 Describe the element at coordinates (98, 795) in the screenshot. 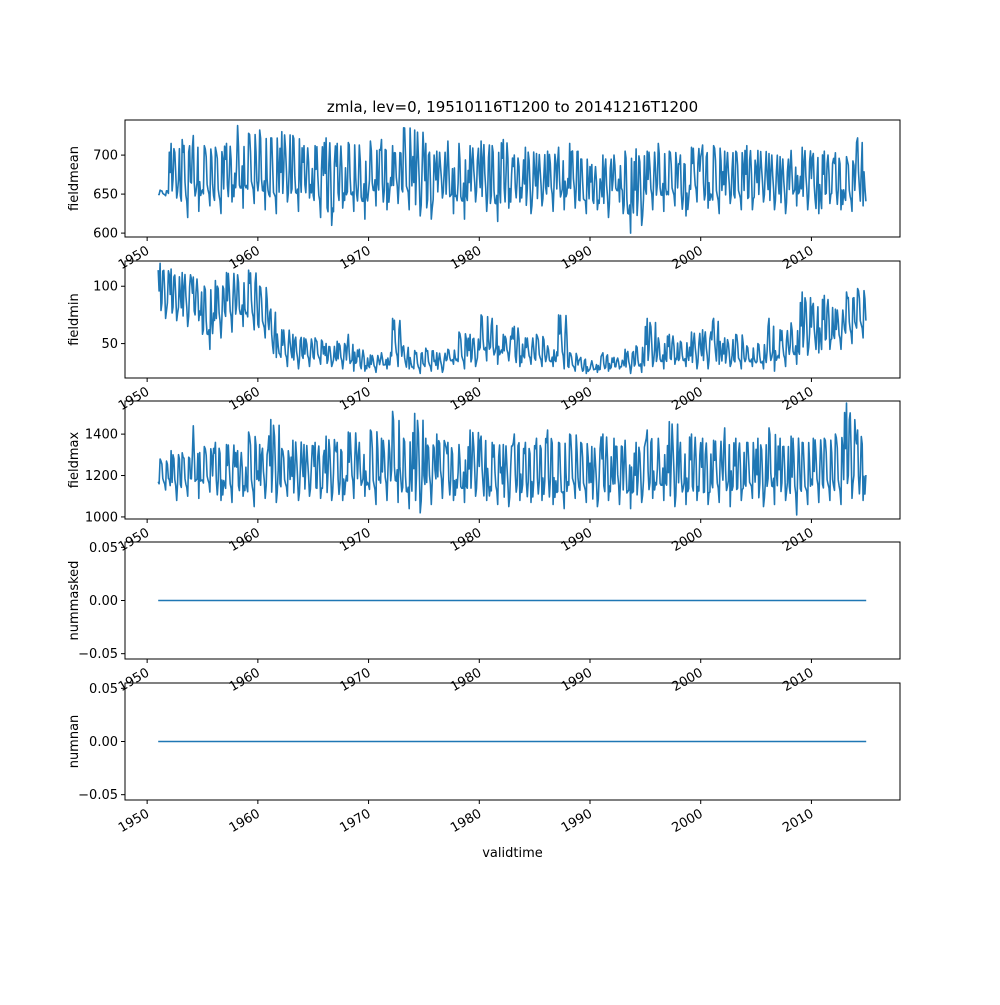

I see `y-tick-label-numnan-0: −0.05` at that location.